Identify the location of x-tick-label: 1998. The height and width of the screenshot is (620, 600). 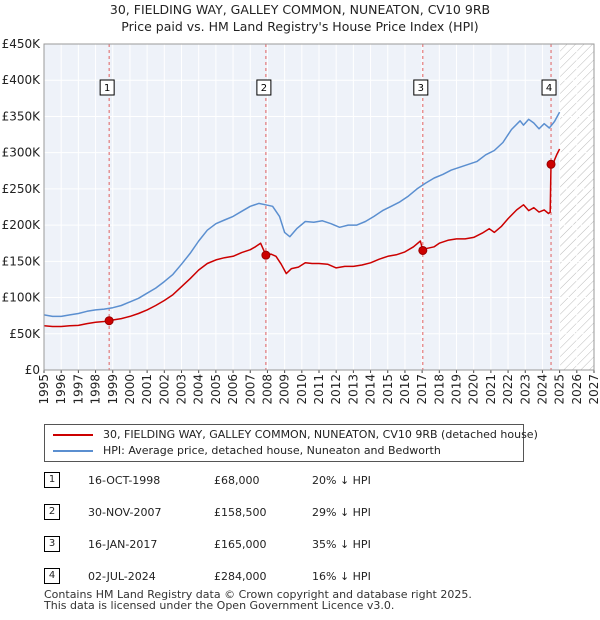
(96, 389).